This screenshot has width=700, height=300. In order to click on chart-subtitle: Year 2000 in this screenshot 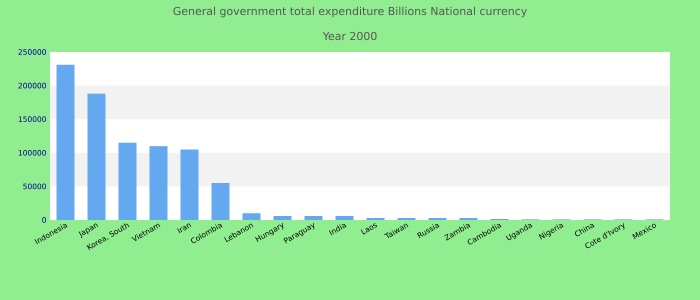, I will do `click(349, 36)`.